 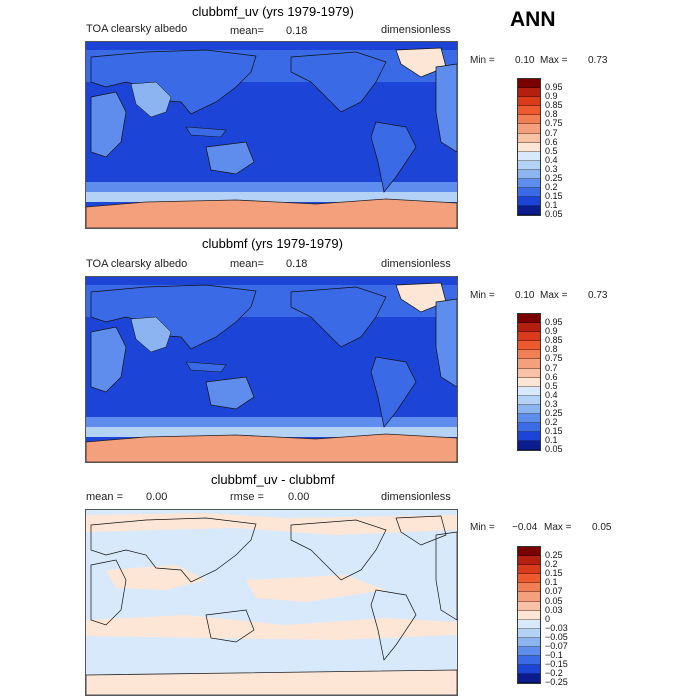 What do you see at coordinates (525, 527) in the screenshot?
I see `panel3-min-value: −0.04` at bounding box center [525, 527].